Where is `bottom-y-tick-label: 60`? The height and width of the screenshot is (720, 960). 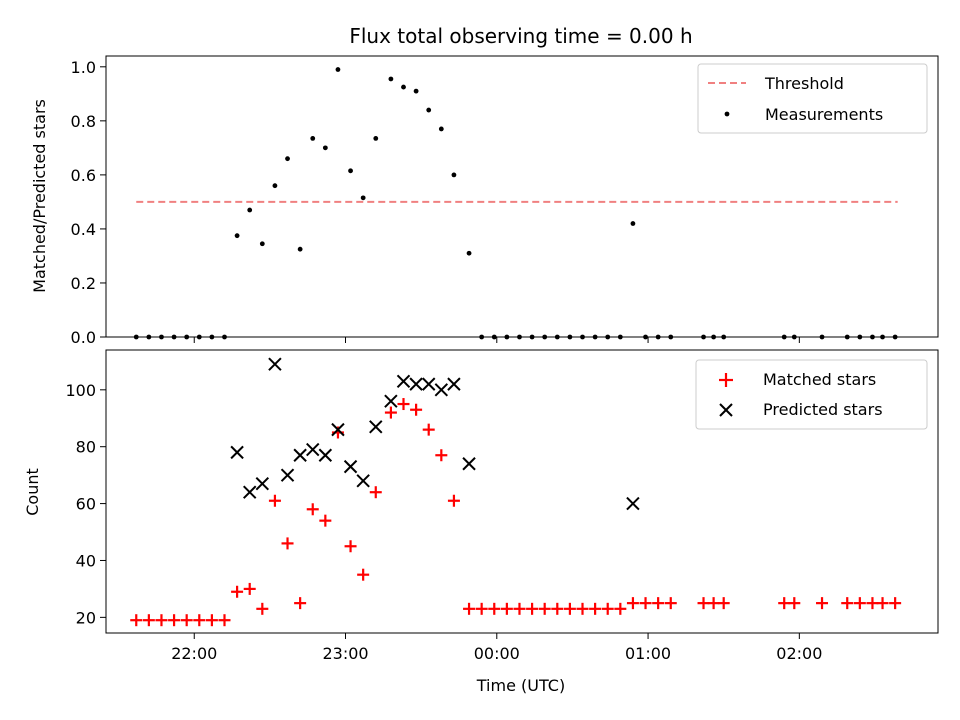
bottom-y-tick-label: 60 is located at coordinates (86, 504).